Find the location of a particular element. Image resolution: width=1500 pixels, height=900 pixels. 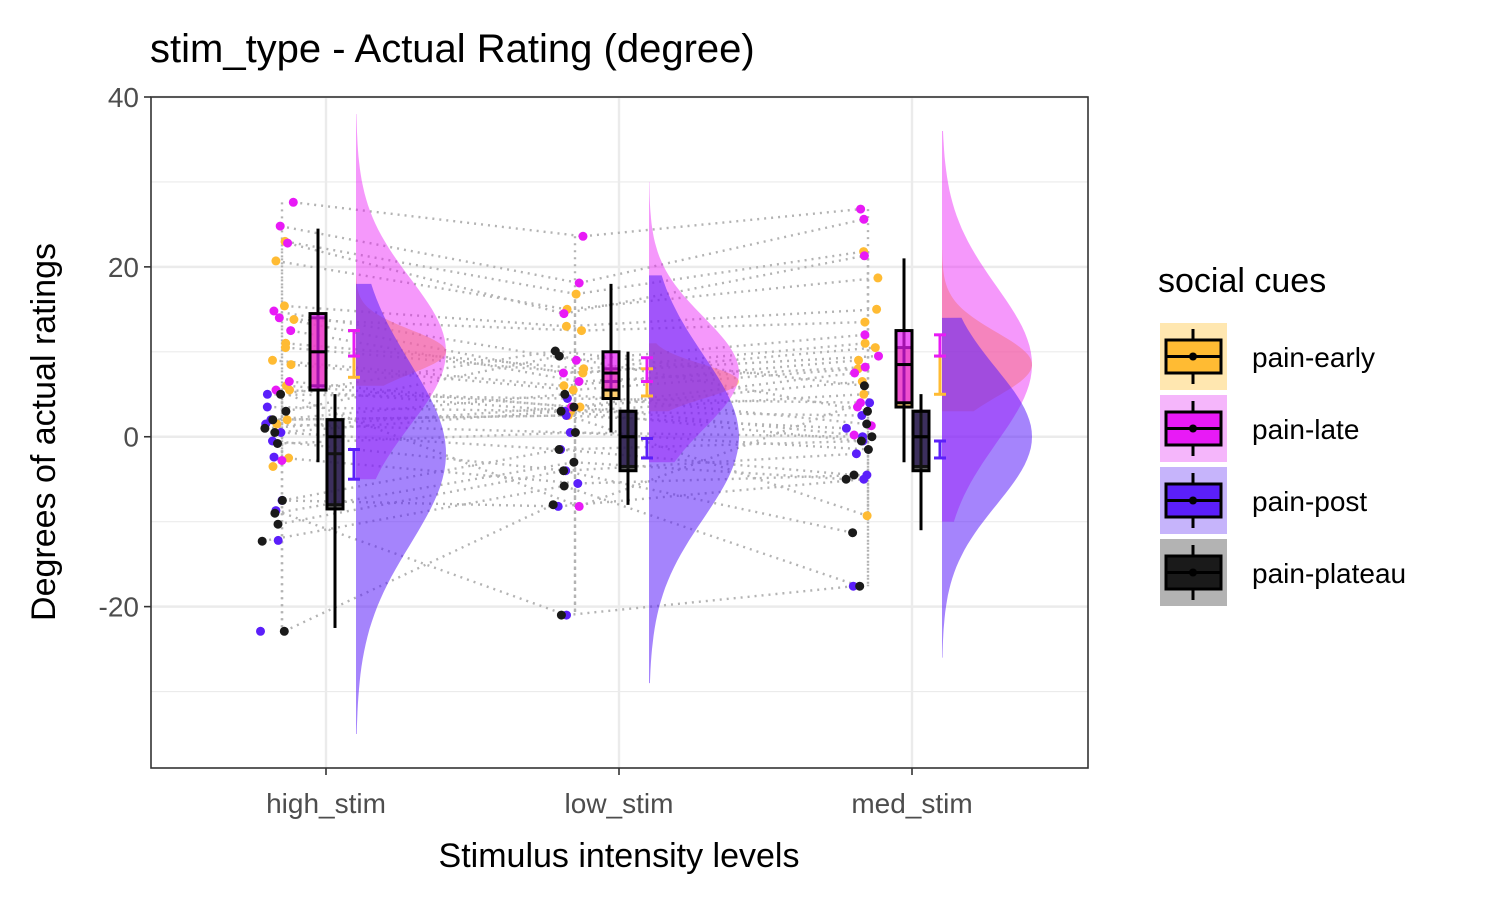

y-tick-label: 20 is located at coordinates (123, 267).